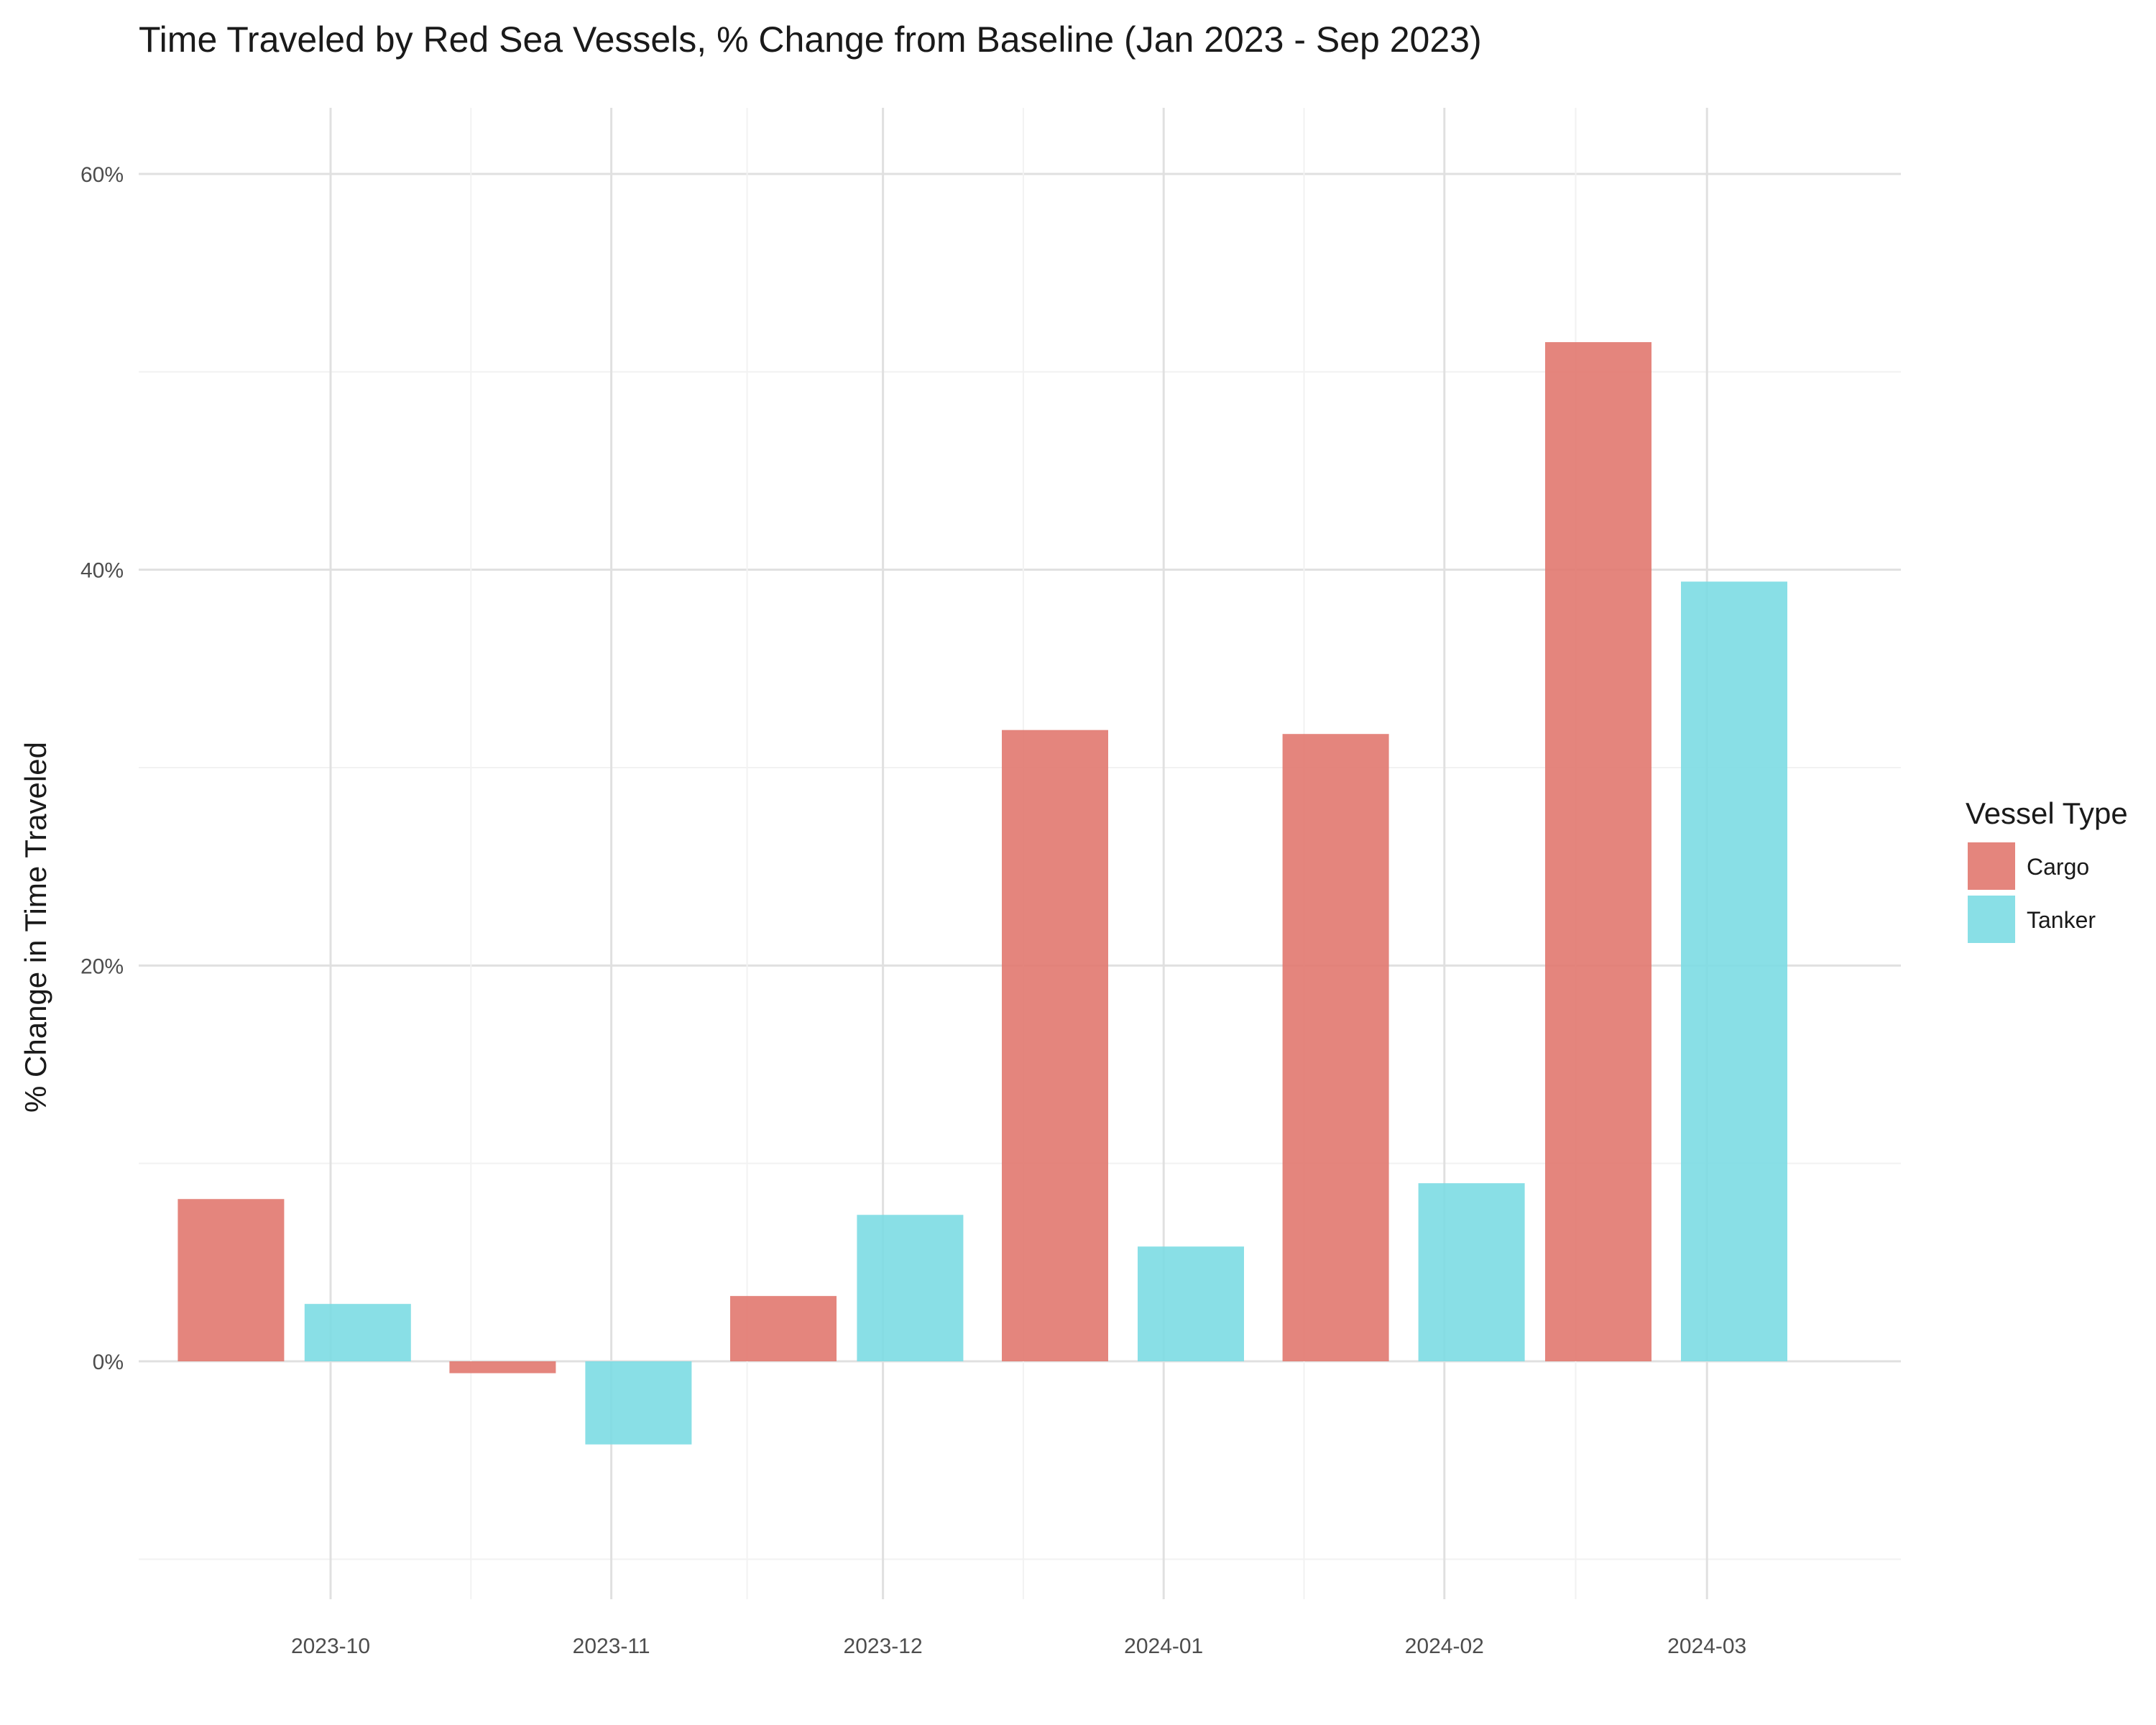 Image resolution: width=2156 pixels, height=1725 pixels. I want to click on x-tick-label: 2023-10, so click(331, 1646).